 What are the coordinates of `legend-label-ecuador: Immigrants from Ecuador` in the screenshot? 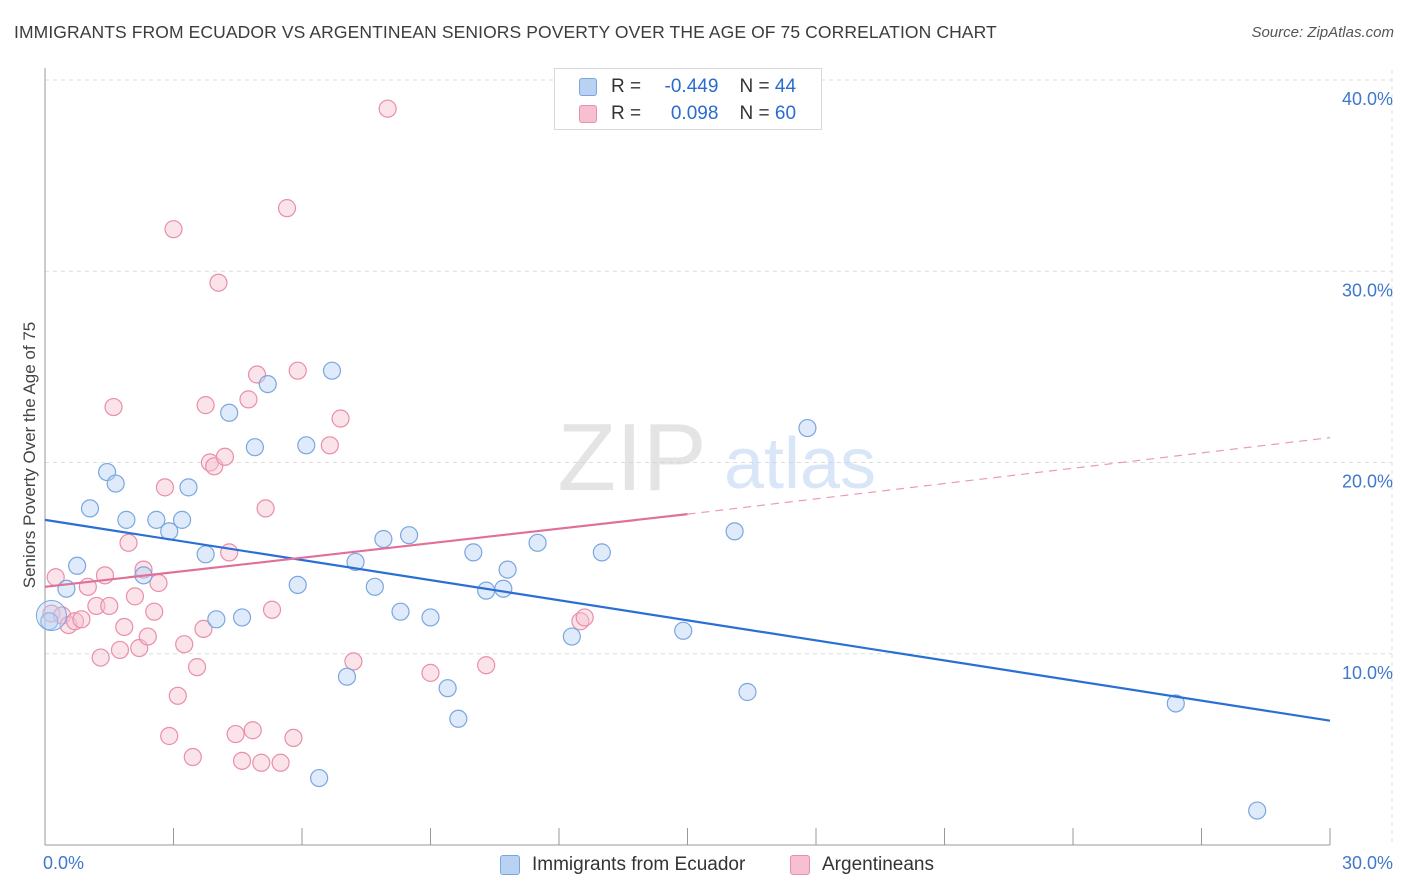 It's located at (639, 864).